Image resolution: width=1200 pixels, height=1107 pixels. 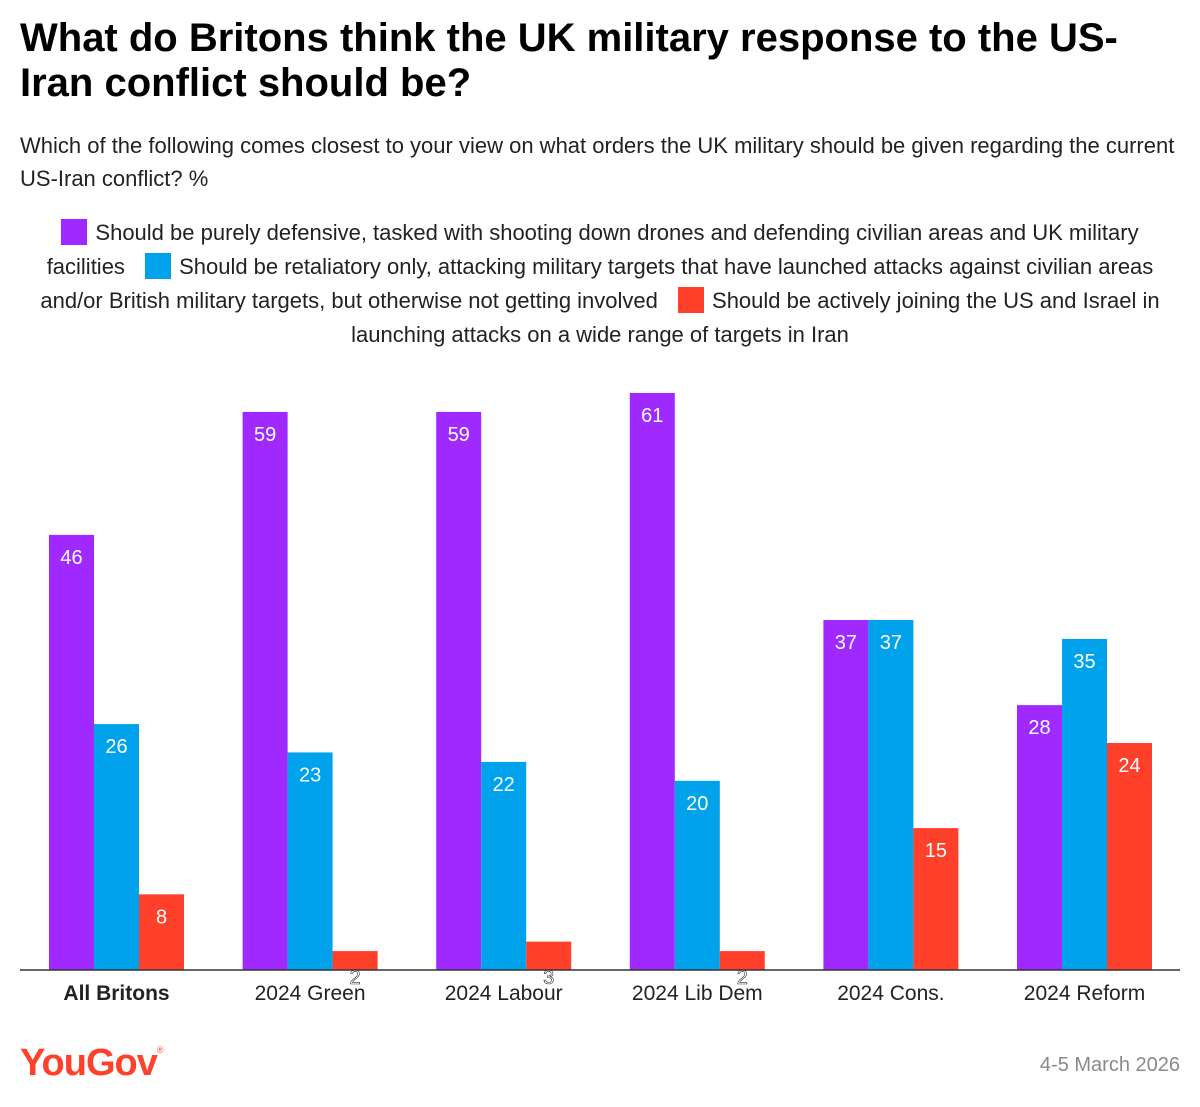 What do you see at coordinates (161, 917) in the screenshot?
I see `data-label: 8` at bounding box center [161, 917].